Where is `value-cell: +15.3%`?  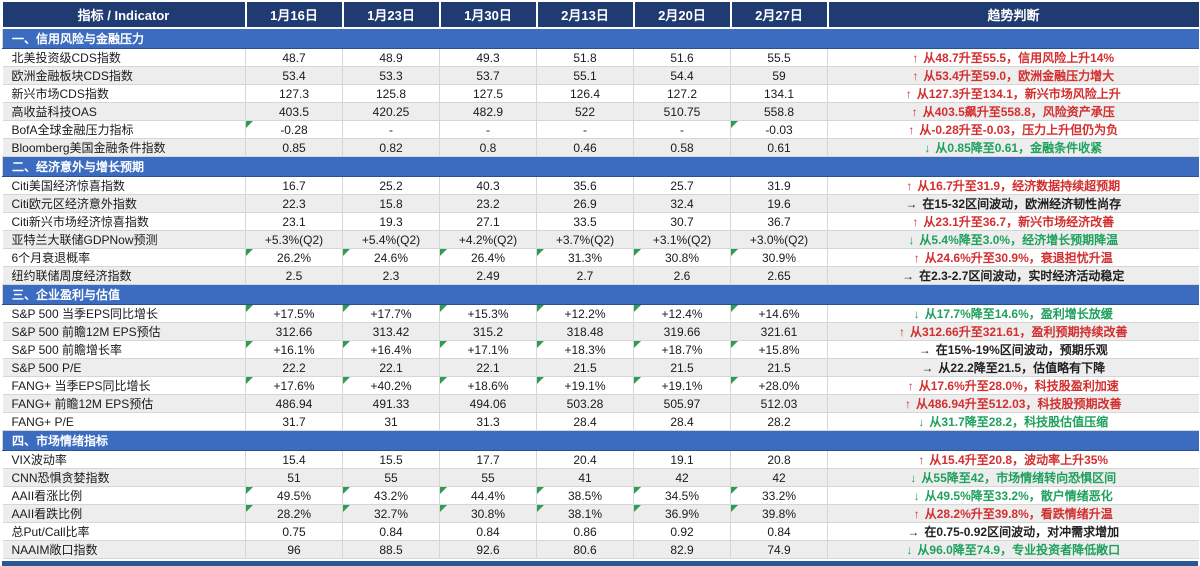
value-cell: +15.3% is located at coordinates (488, 313).